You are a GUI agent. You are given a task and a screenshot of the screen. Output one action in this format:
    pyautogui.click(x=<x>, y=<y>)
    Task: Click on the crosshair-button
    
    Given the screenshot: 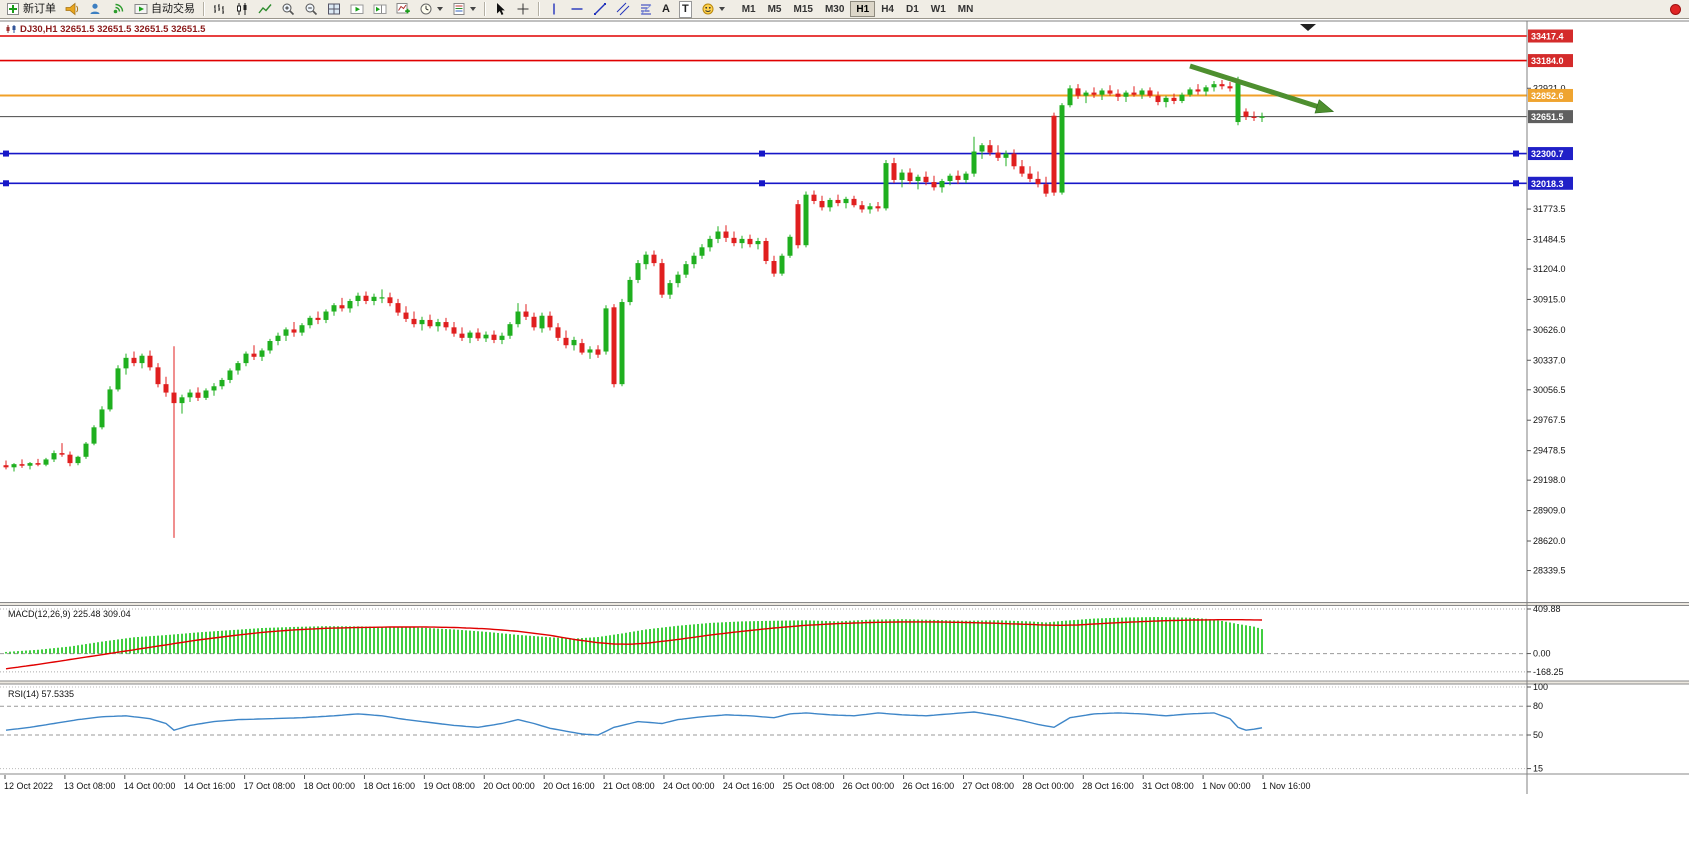 What is the action you would take?
    pyautogui.click(x=523, y=9)
    